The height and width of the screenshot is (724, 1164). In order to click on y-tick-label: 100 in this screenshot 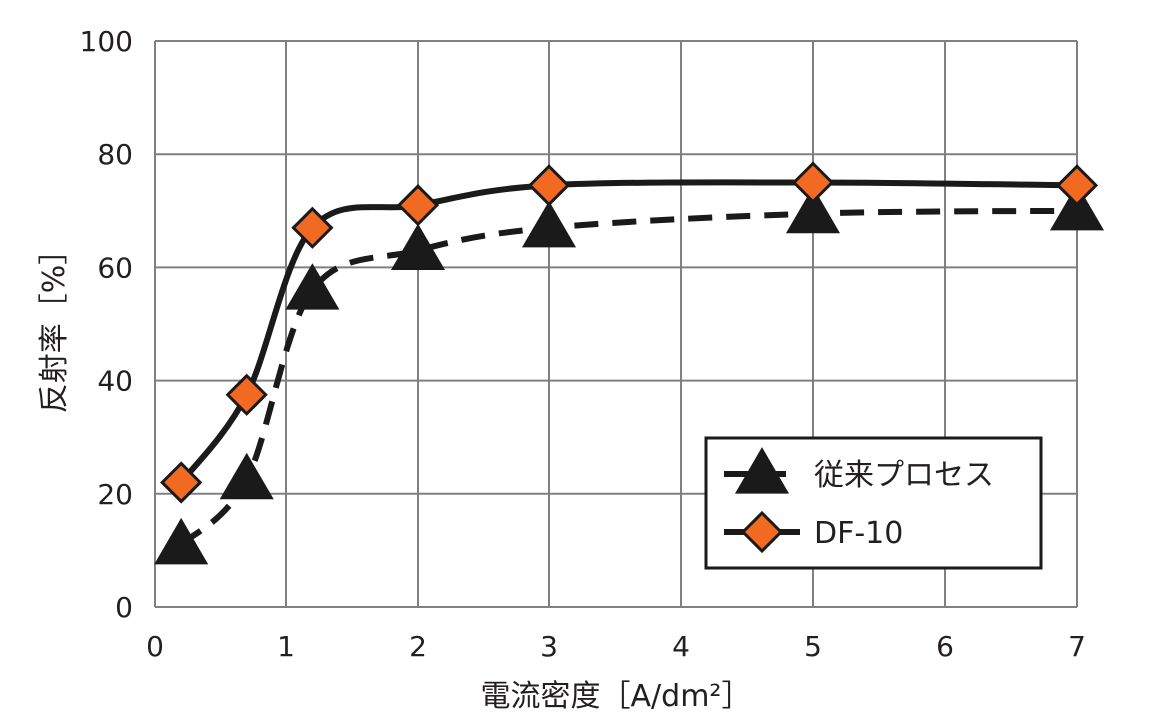, I will do `click(106, 41)`.